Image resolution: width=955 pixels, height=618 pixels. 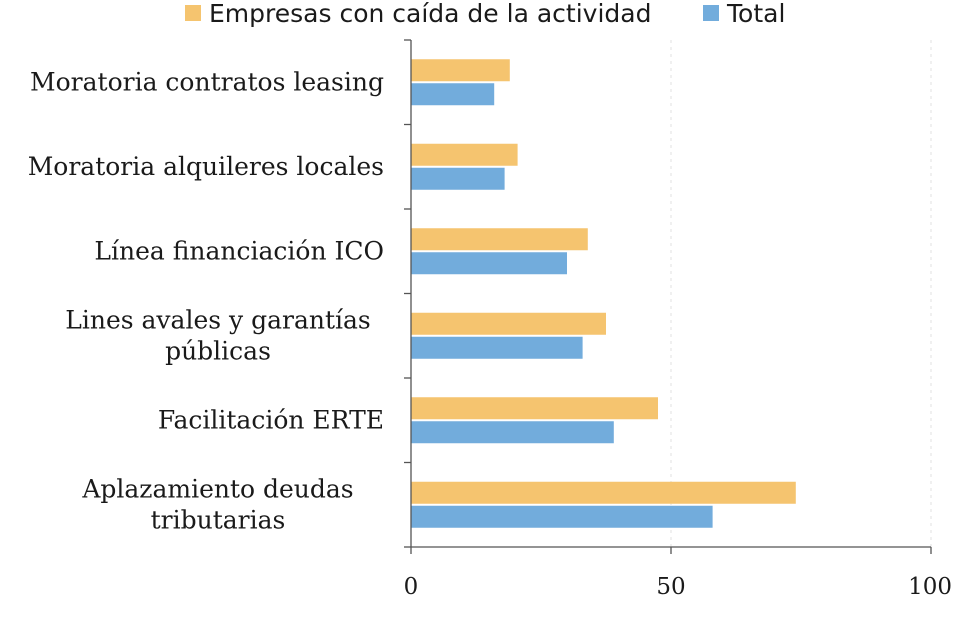 What do you see at coordinates (206, 166) in the screenshot?
I see `category-label-1: Moratoria alquileres locales` at bounding box center [206, 166].